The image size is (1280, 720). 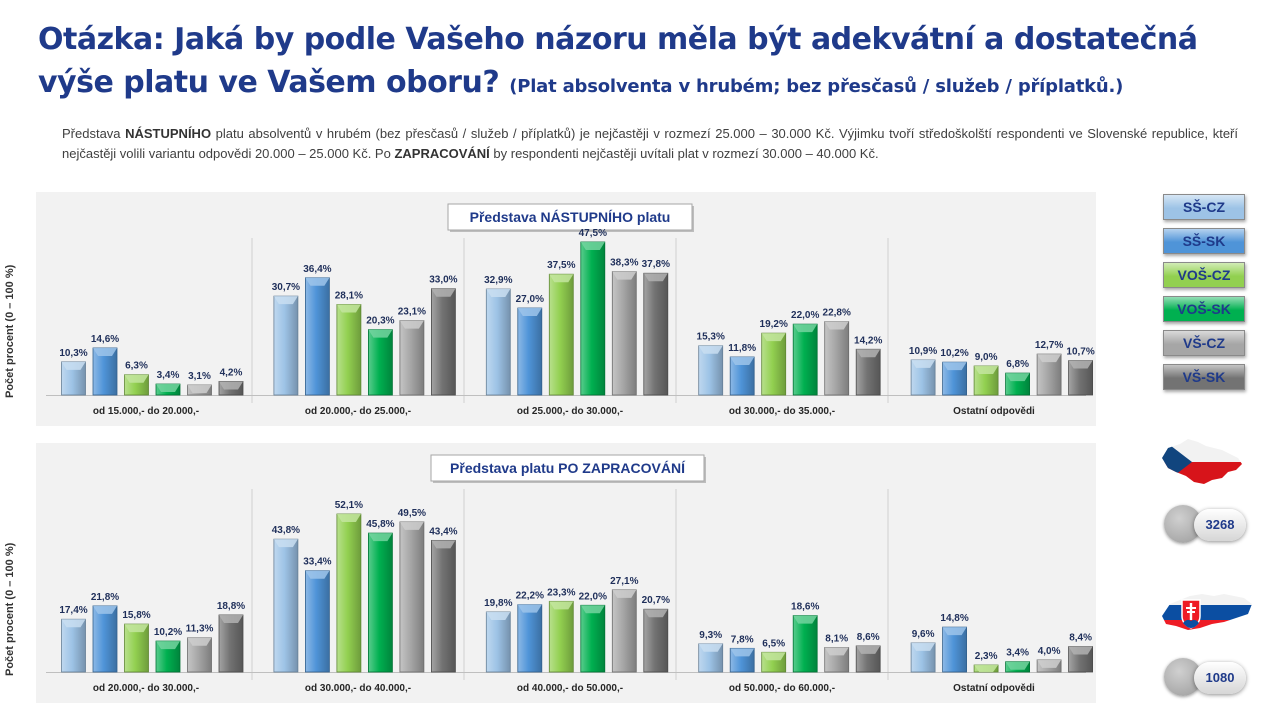 I want to click on data-label: 30,7%, so click(x=286, y=287).